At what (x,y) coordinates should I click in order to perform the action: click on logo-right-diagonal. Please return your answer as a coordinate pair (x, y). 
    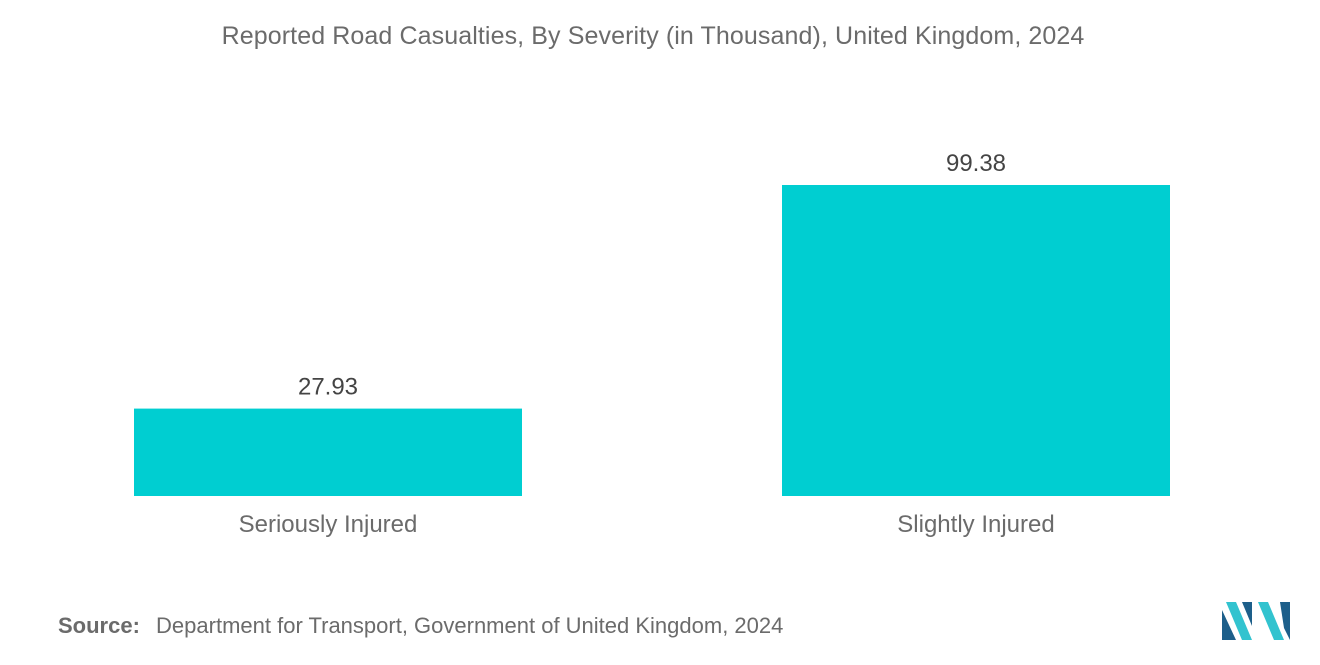
    Looking at the image, I should click on (1271, 621).